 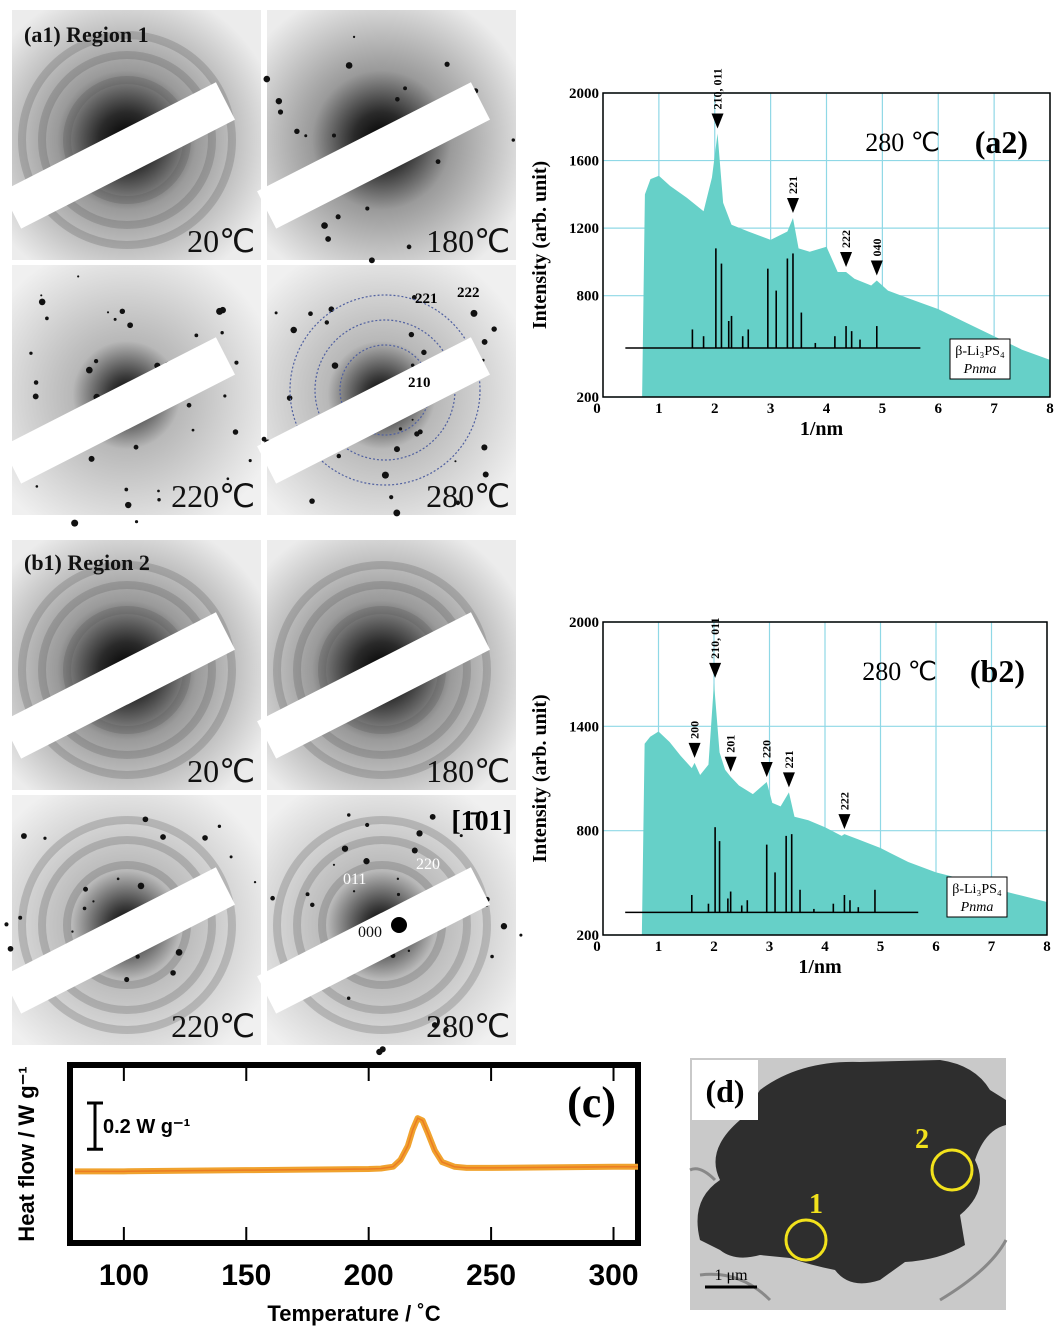 I want to click on support-film, so click(x=848, y=1234).